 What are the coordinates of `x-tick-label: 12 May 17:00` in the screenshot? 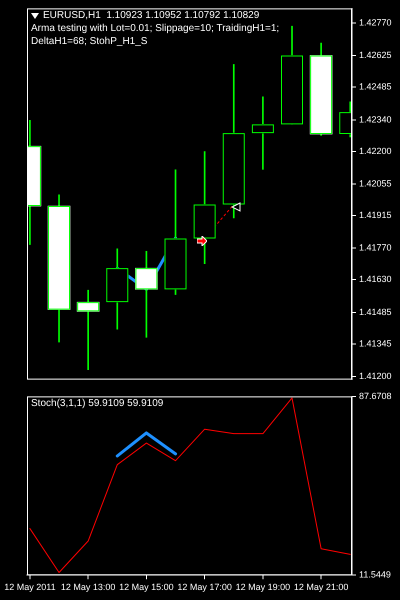 It's located at (204, 587).